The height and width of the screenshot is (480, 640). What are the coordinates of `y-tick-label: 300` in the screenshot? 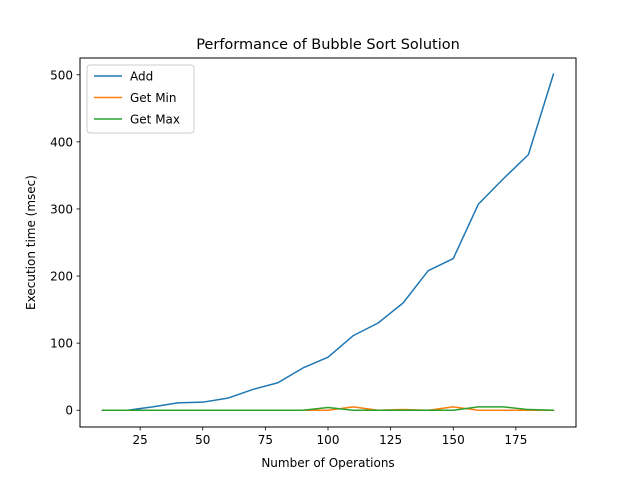 It's located at (61, 209).